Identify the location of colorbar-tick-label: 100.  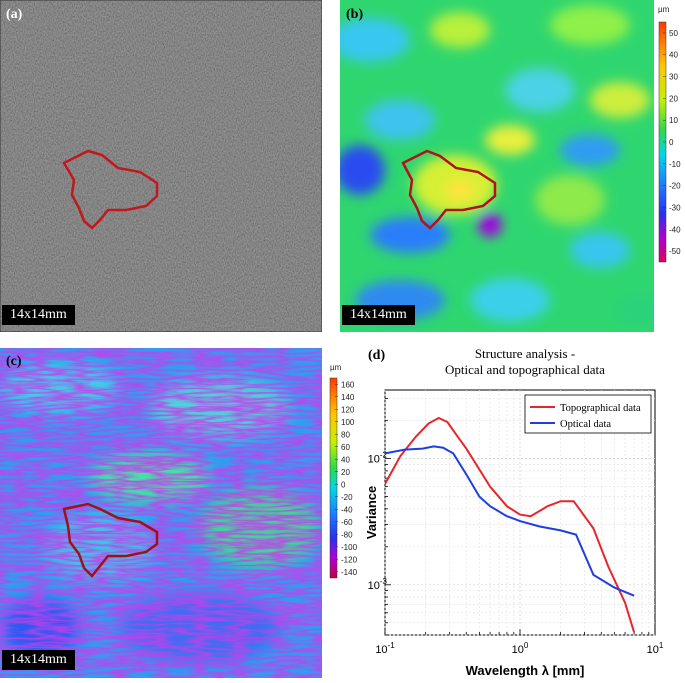
(348, 422).